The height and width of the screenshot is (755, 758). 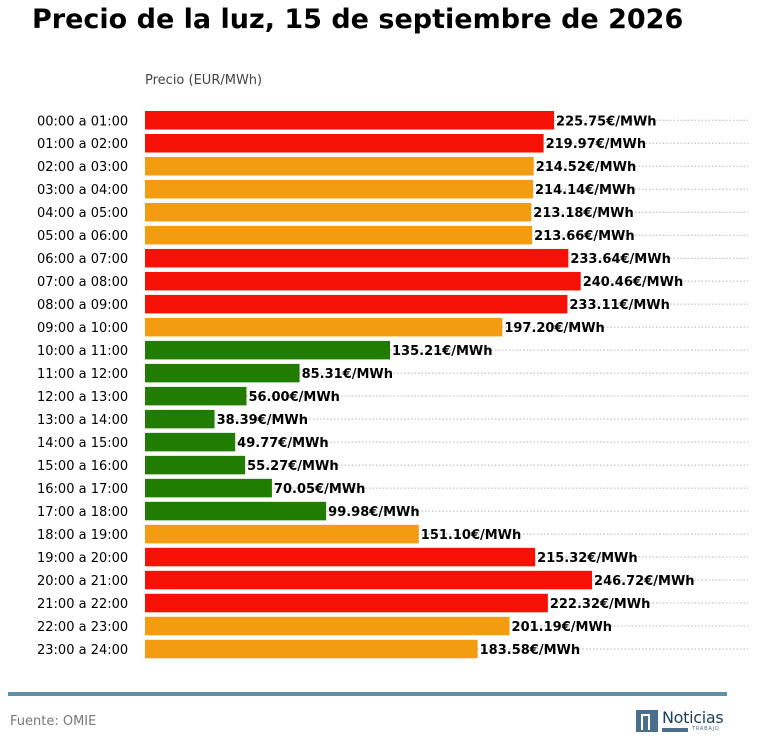 What do you see at coordinates (82, 236) in the screenshot?
I see `category-label: 05:00 a 06:00` at bounding box center [82, 236].